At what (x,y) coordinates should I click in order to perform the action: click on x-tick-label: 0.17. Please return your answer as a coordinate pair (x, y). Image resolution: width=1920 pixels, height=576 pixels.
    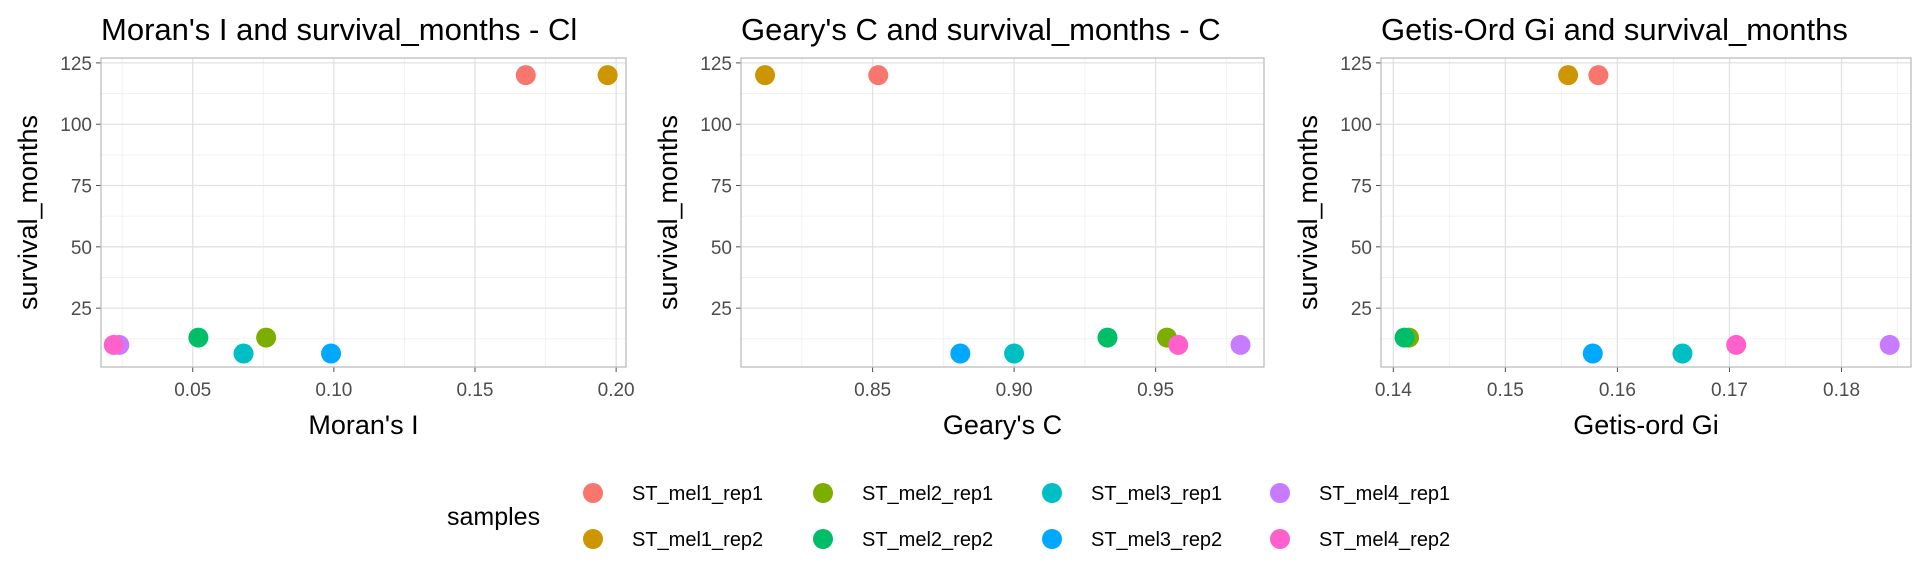
    Looking at the image, I should click on (1729, 390).